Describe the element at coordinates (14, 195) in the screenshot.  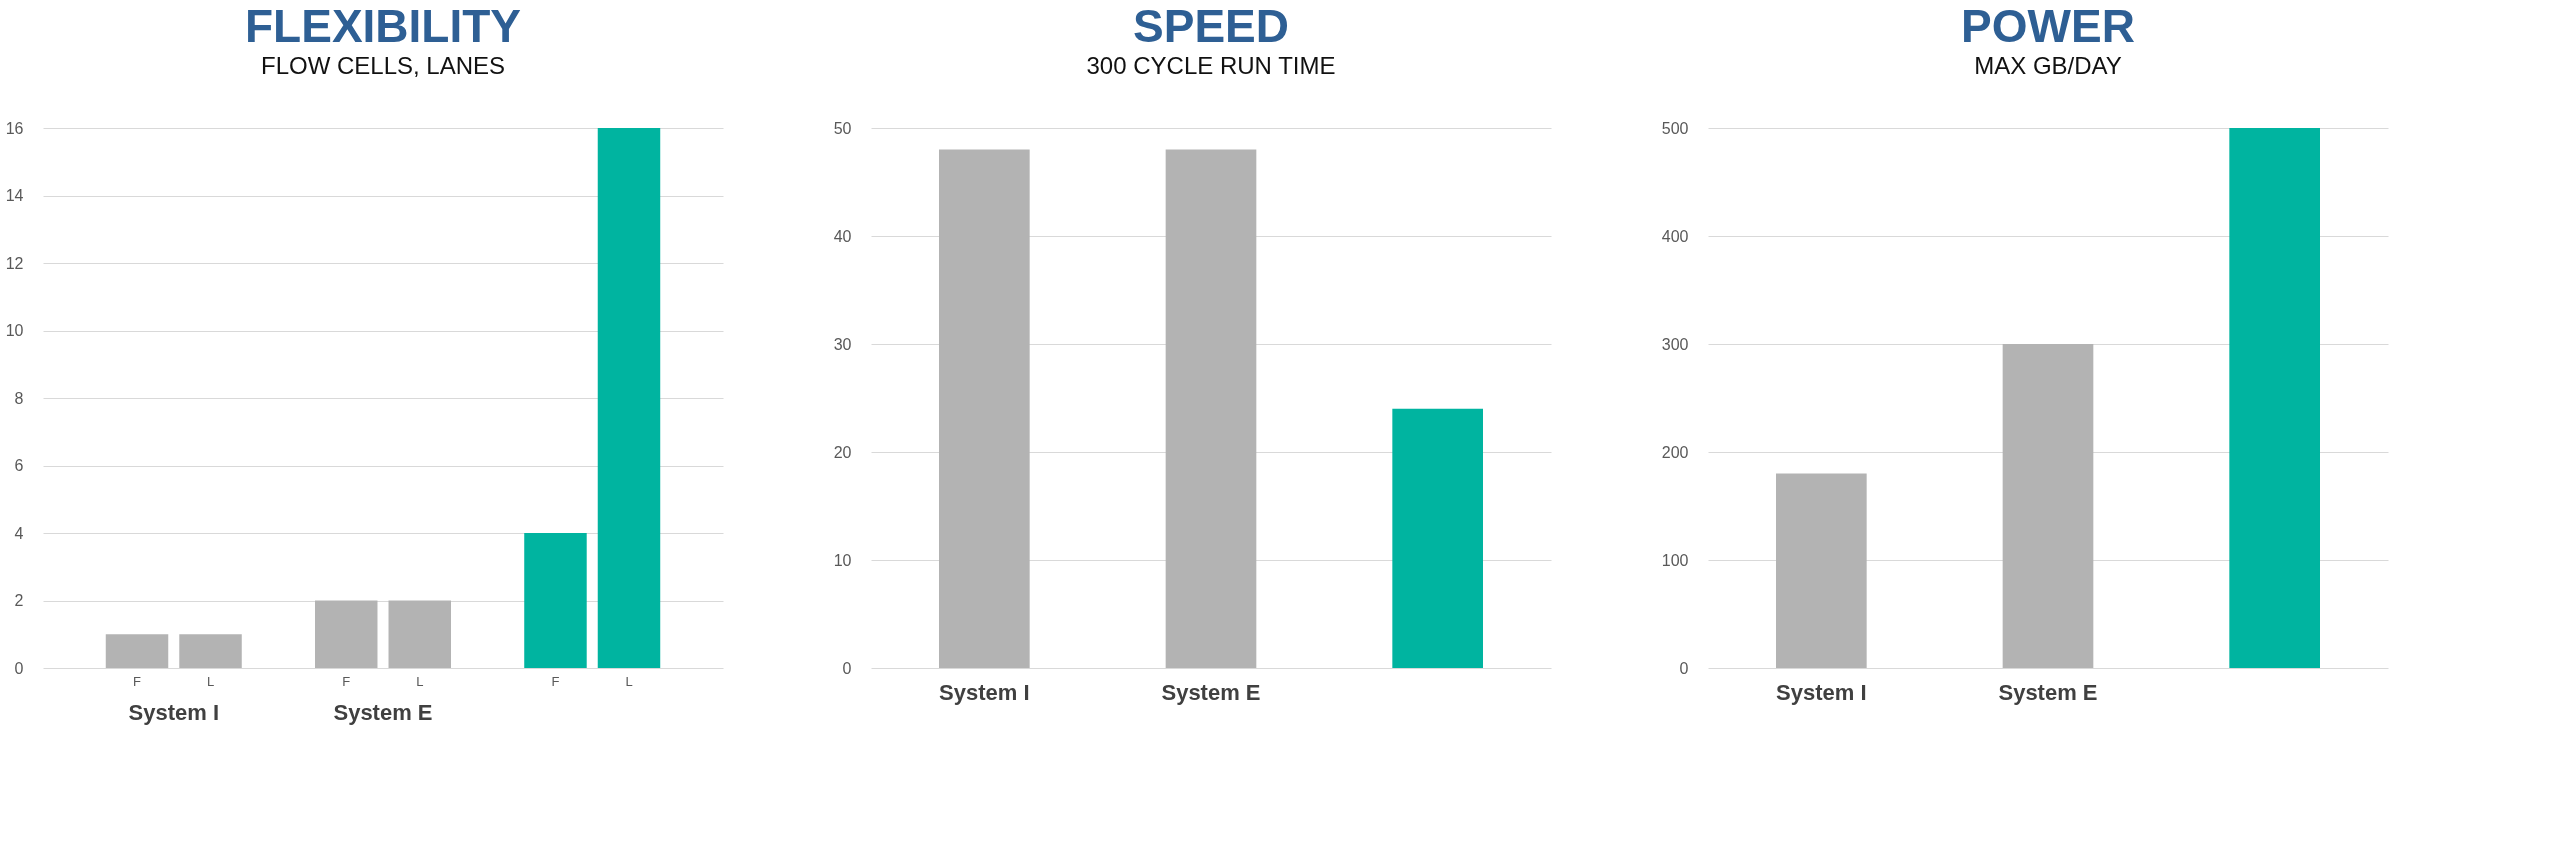
I see `y-tick-label: 14` at that location.